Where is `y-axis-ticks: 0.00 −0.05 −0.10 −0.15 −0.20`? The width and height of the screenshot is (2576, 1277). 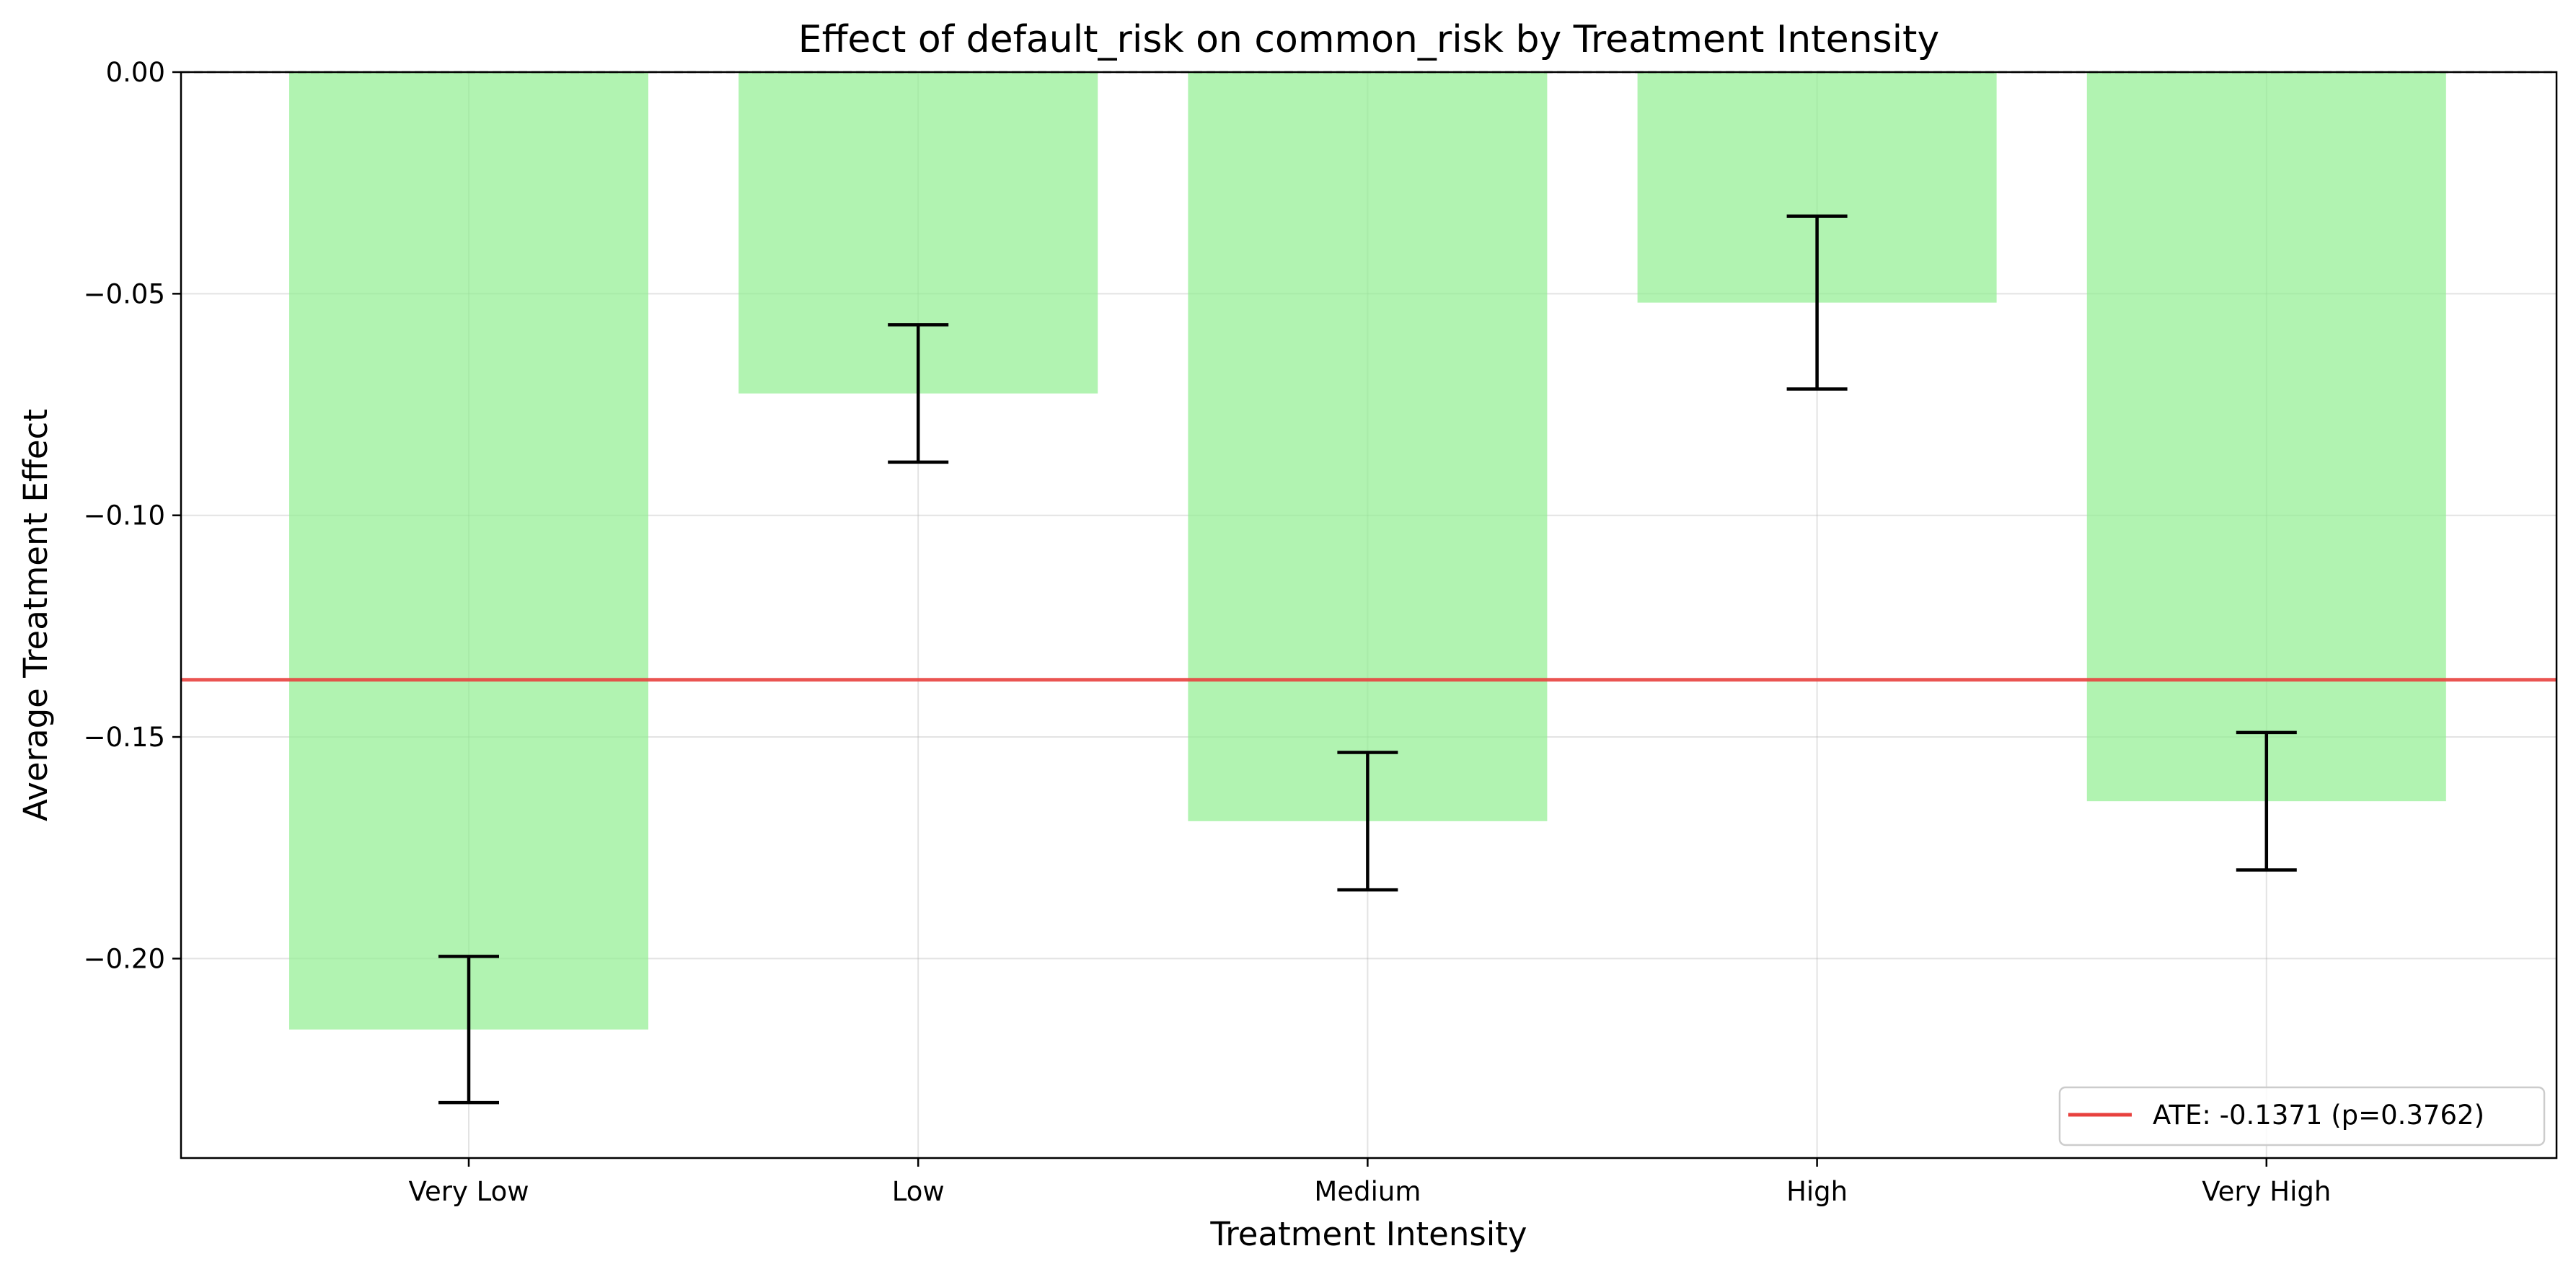 y-axis-ticks: 0.00 −0.05 −0.10 −0.15 −0.20 is located at coordinates (132, 515).